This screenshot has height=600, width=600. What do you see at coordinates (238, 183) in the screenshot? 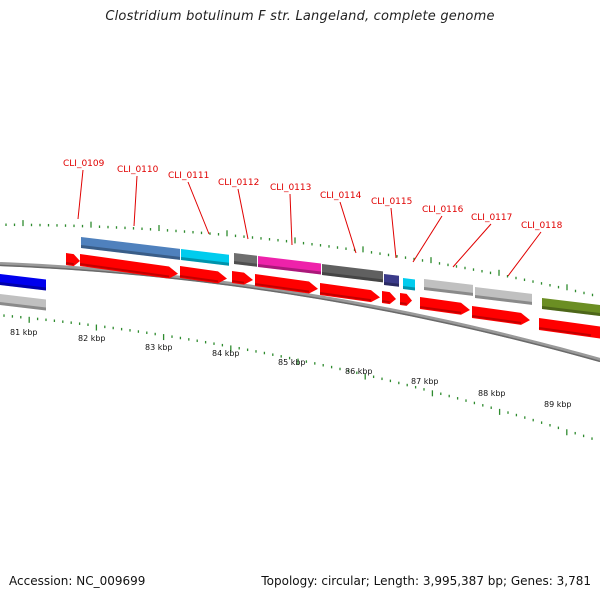
I see `gene-label: CLI_0112` at bounding box center [238, 183].